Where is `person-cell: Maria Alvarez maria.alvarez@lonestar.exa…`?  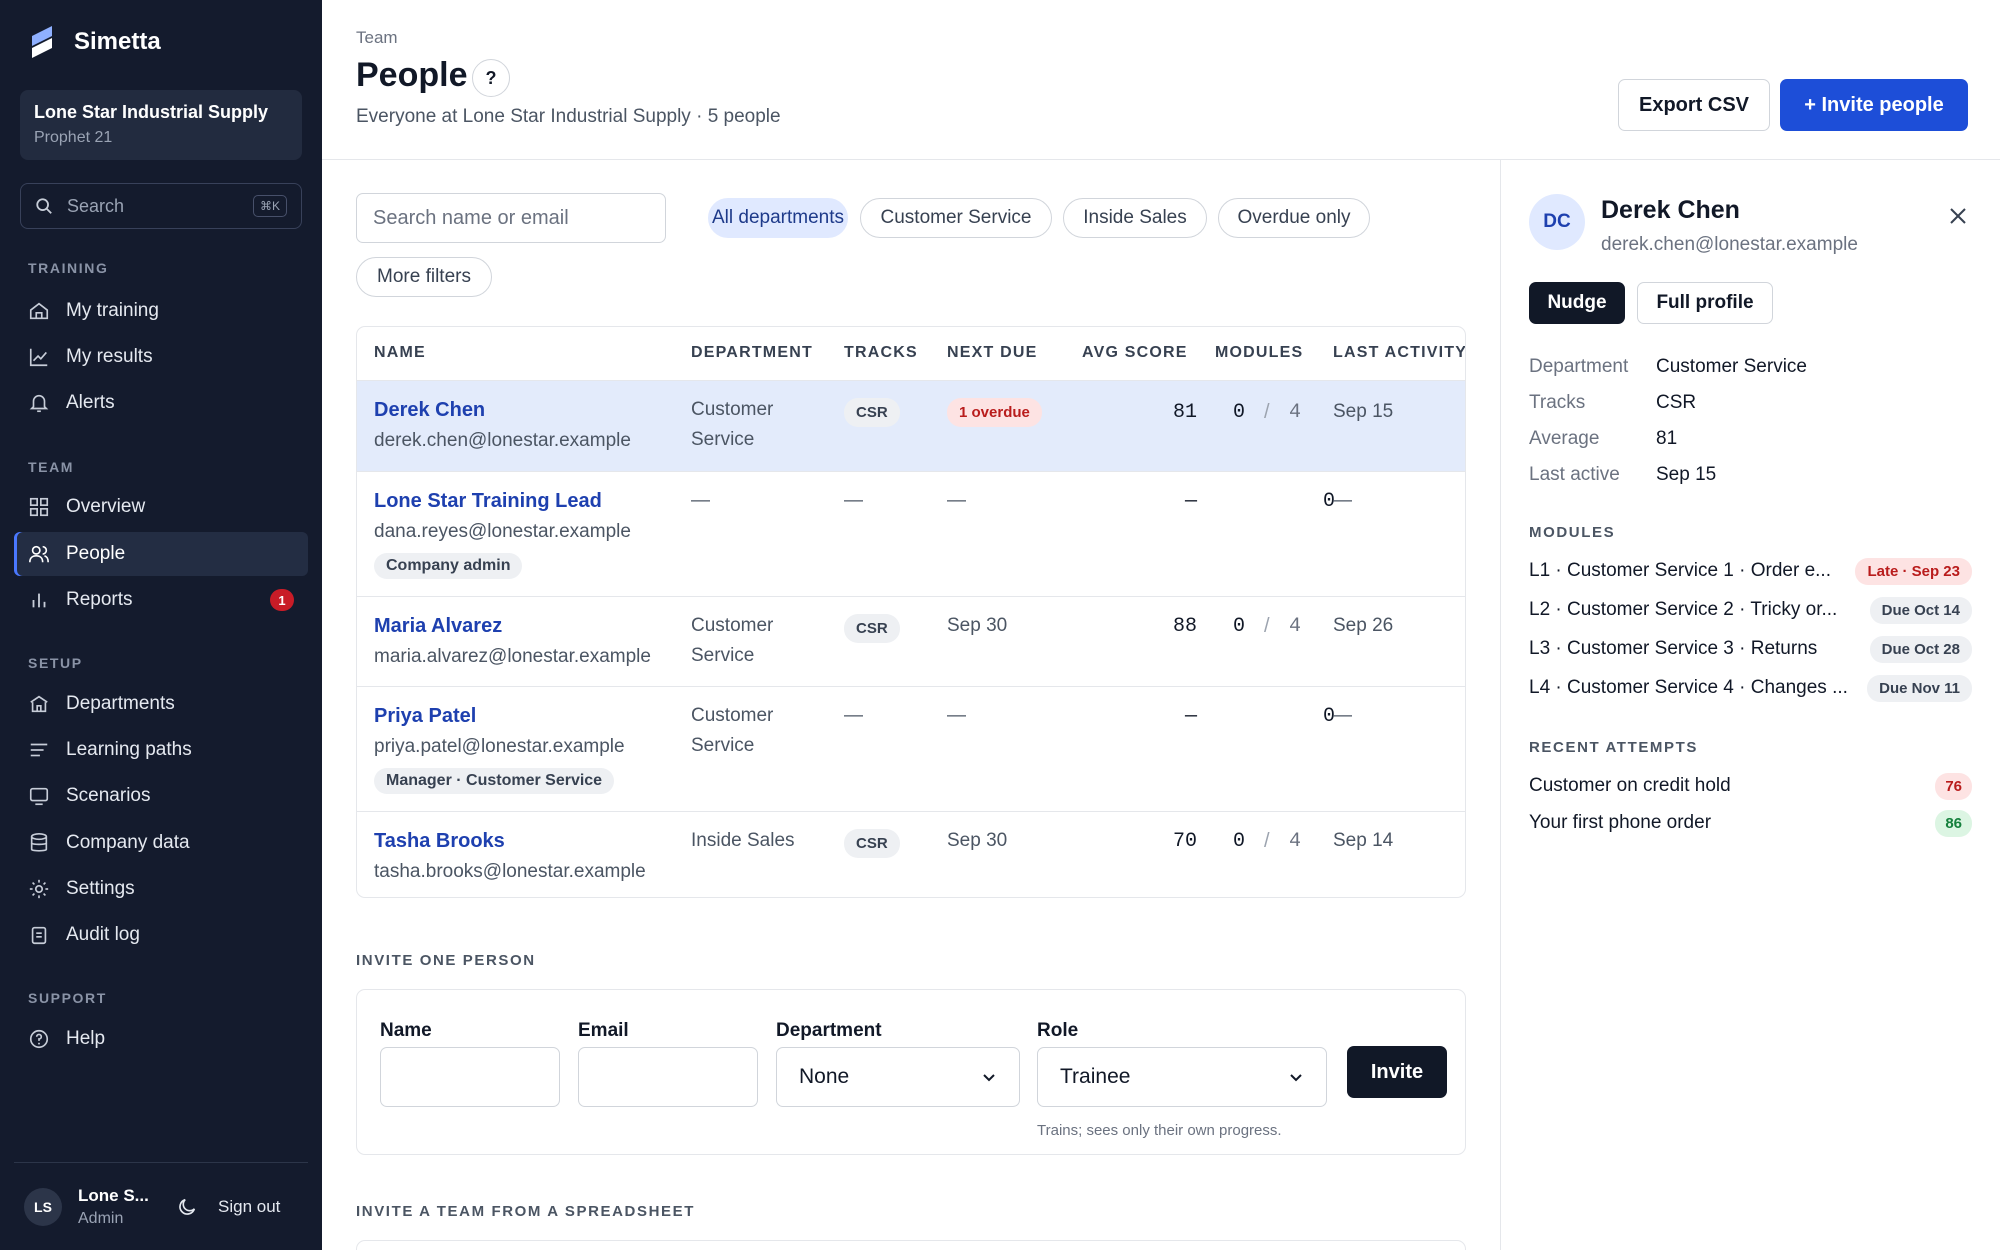
person-cell: Maria Alvarez maria.alvarez@lonestar.exa… is located at coordinates (512, 641).